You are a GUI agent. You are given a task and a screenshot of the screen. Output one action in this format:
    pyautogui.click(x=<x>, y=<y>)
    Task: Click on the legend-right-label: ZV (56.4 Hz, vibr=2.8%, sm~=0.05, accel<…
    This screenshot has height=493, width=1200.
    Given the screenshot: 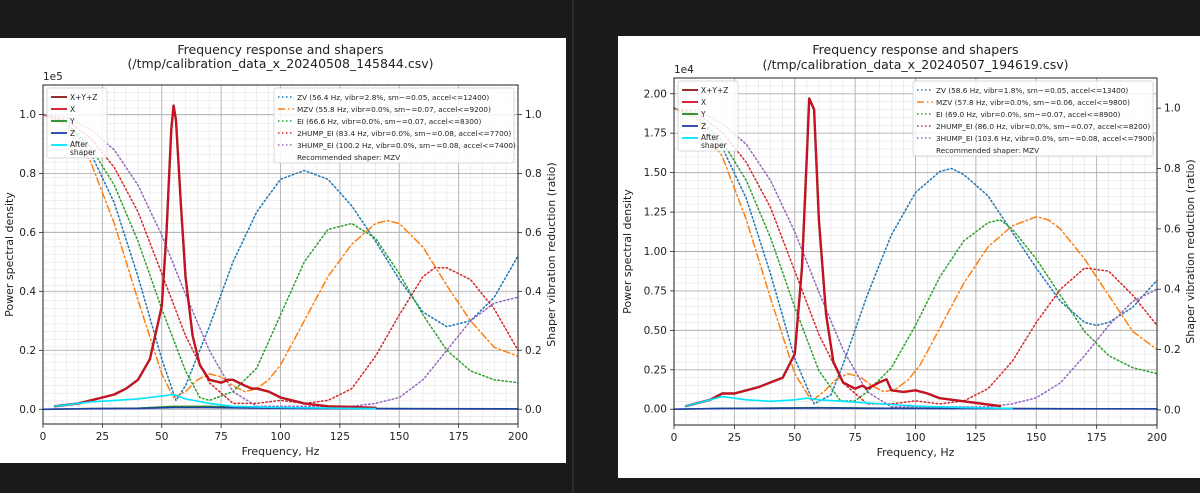 What is the action you would take?
    pyautogui.click(x=393, y=97)
    